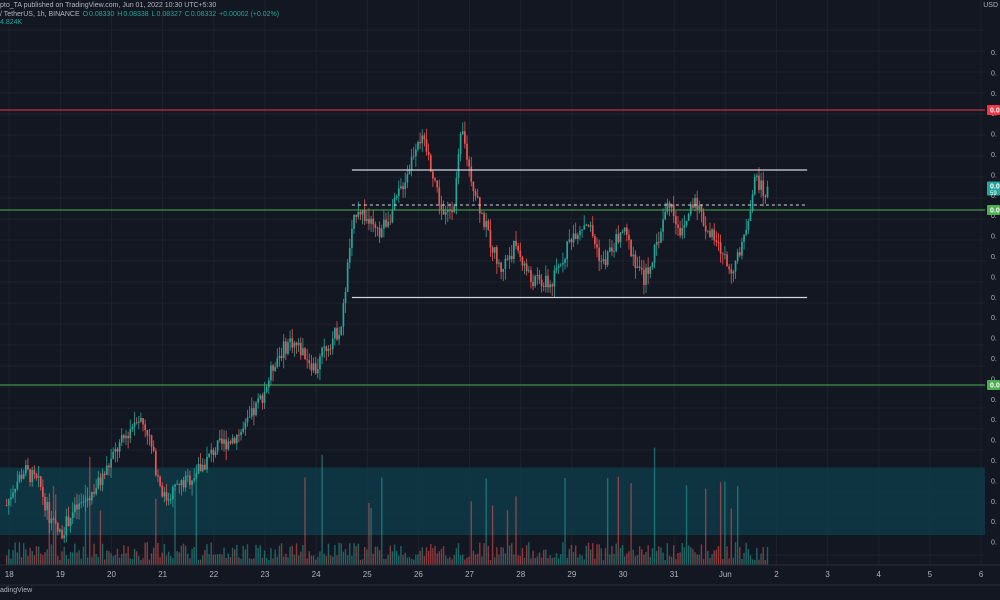 The height and width of the screenshot is (600, 1000). Describe the element at coordinates (265, 574) in the screenshot. I see `time-tick-label: 23` at that location.